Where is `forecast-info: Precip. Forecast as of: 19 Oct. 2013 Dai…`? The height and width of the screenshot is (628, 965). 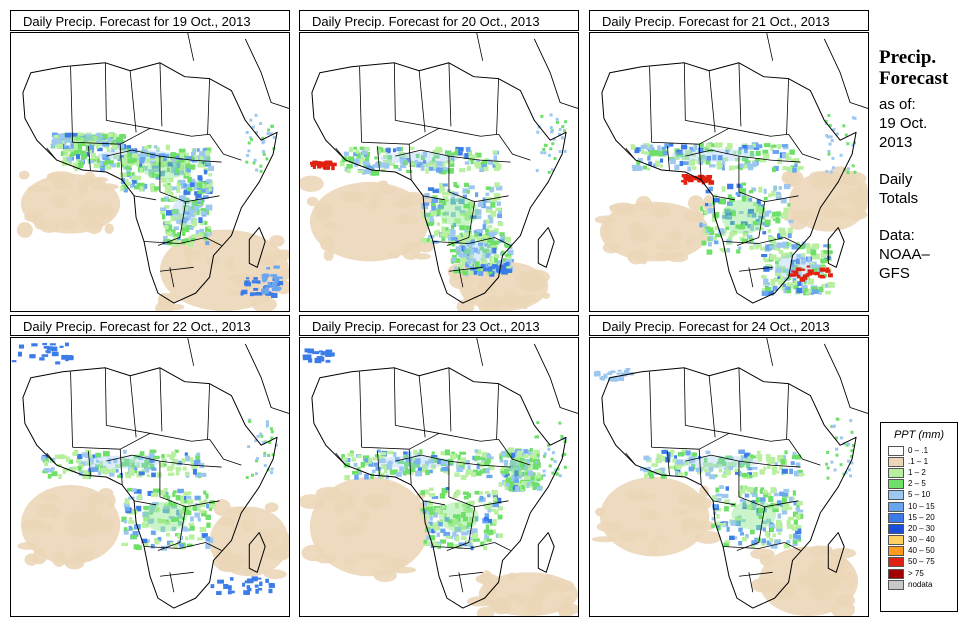
forecast-info: Precip. Forecast as of: 19 Oct. 2013 Dai… is located at coordinates (921, 165).